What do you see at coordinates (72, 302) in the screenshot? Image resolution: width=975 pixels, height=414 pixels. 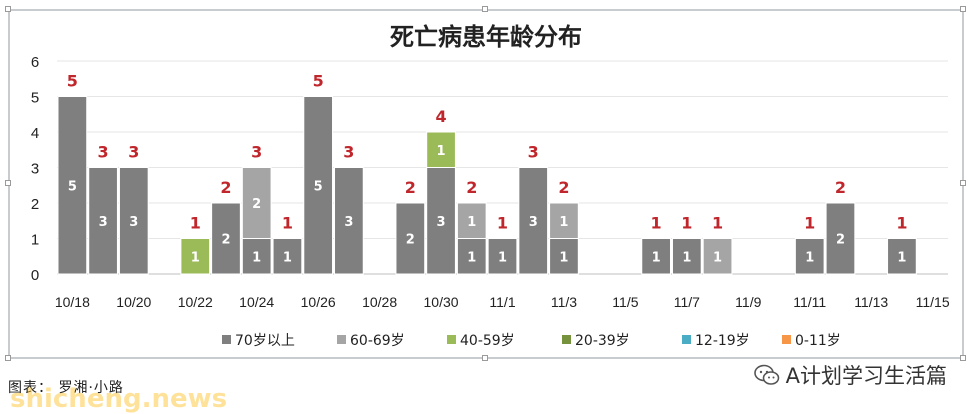 I see `x-tick-label: 10/18` at bounding box center [72, 302].